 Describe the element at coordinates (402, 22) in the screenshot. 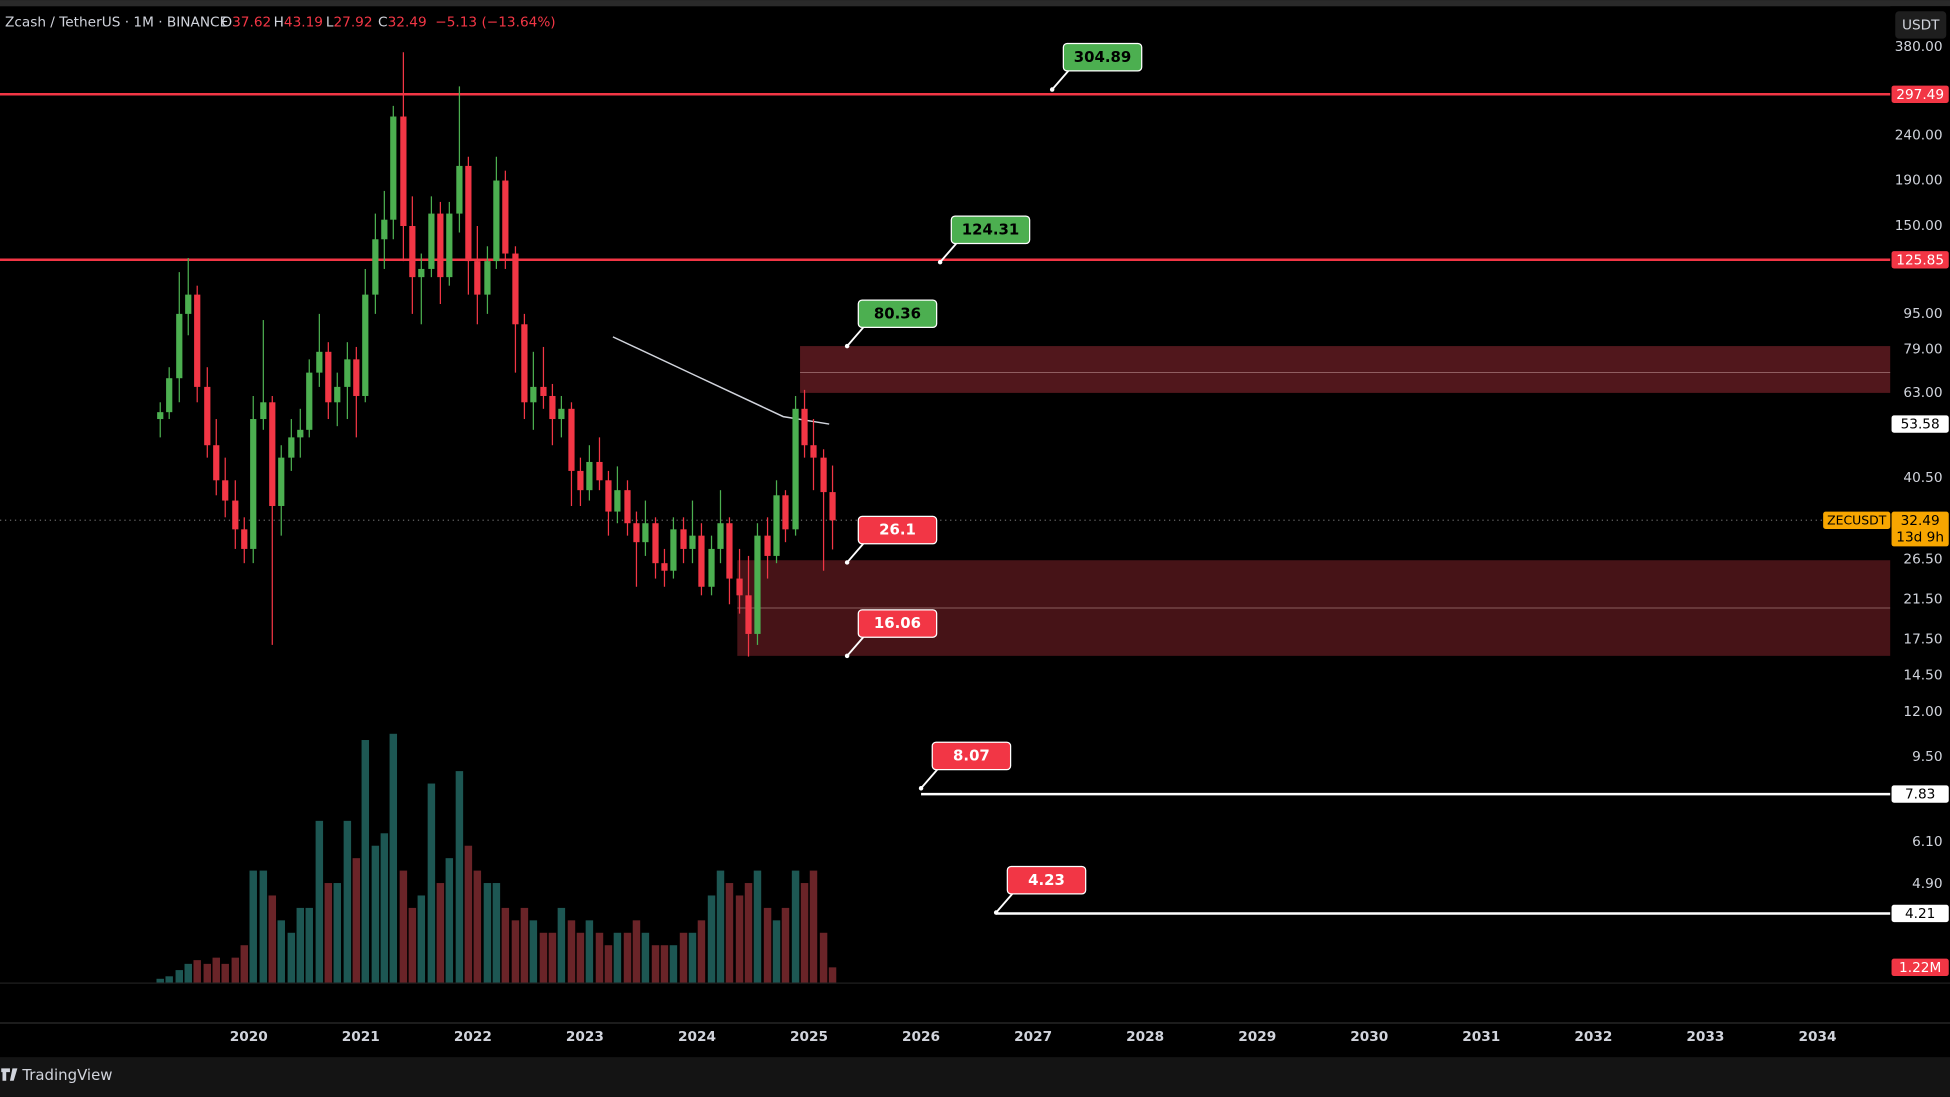

I see `ohlc-item: C32.49` at that location.